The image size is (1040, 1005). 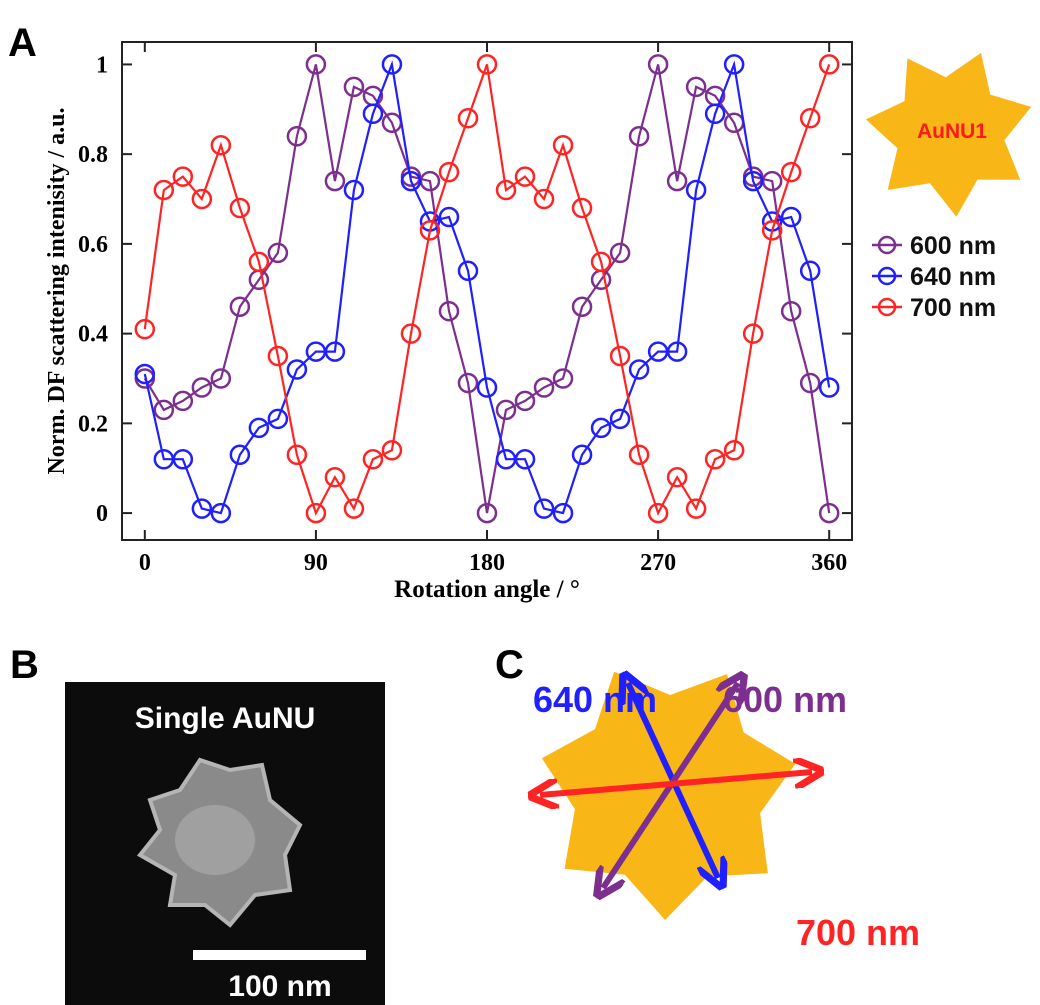 What do you see at coordinates (22, 43) in the screenshot?
I see `panel-label: A` at bounding box center [22, 43].